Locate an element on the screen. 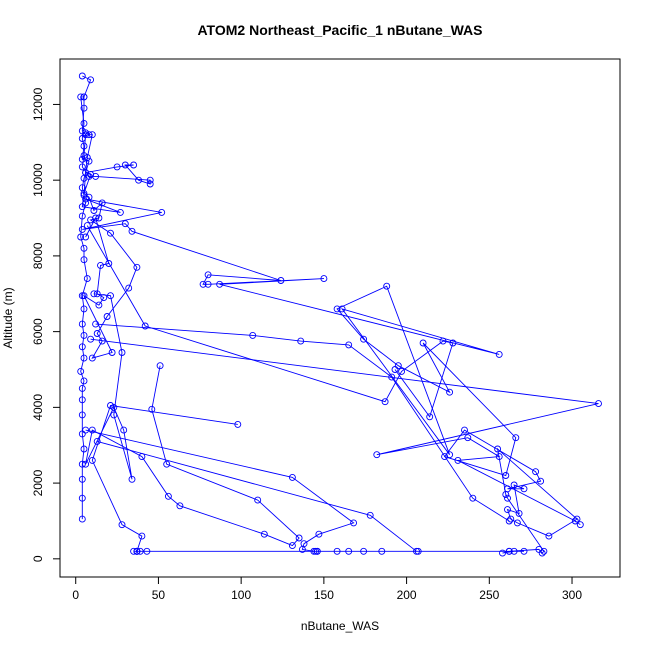 This screenshot has height=650, width=650. y-tick-label: 10000 is located at coordinates (38, 180).